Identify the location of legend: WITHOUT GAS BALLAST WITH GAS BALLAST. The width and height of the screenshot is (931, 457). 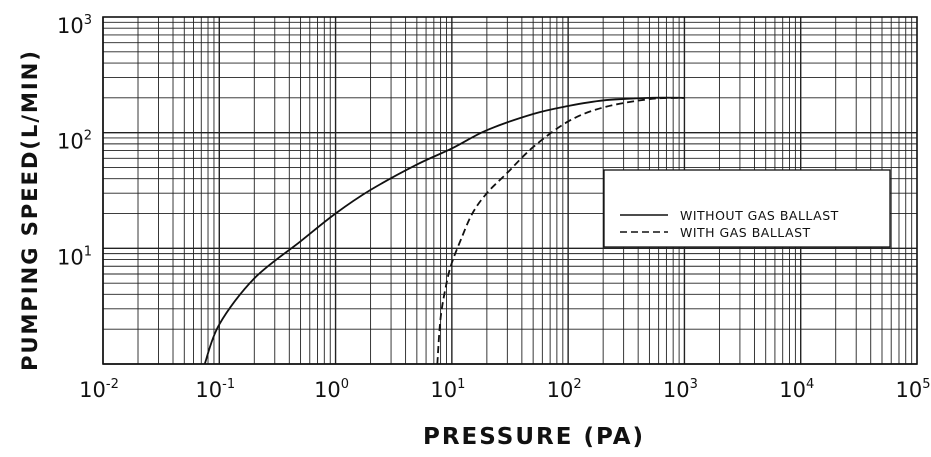
(747, 208).